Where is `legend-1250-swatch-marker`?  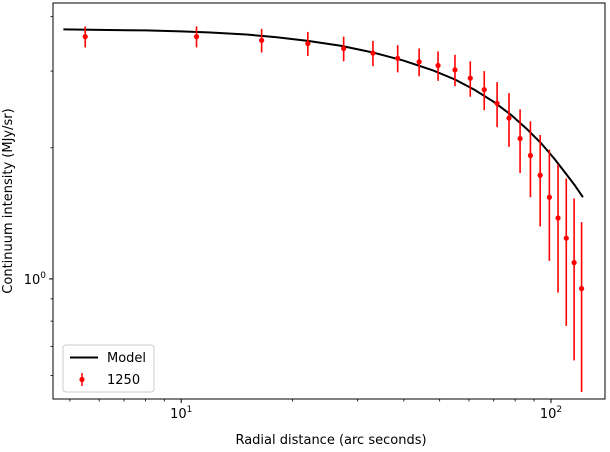 legend-1250-swatch-marker is located at coordinates (82, 379).